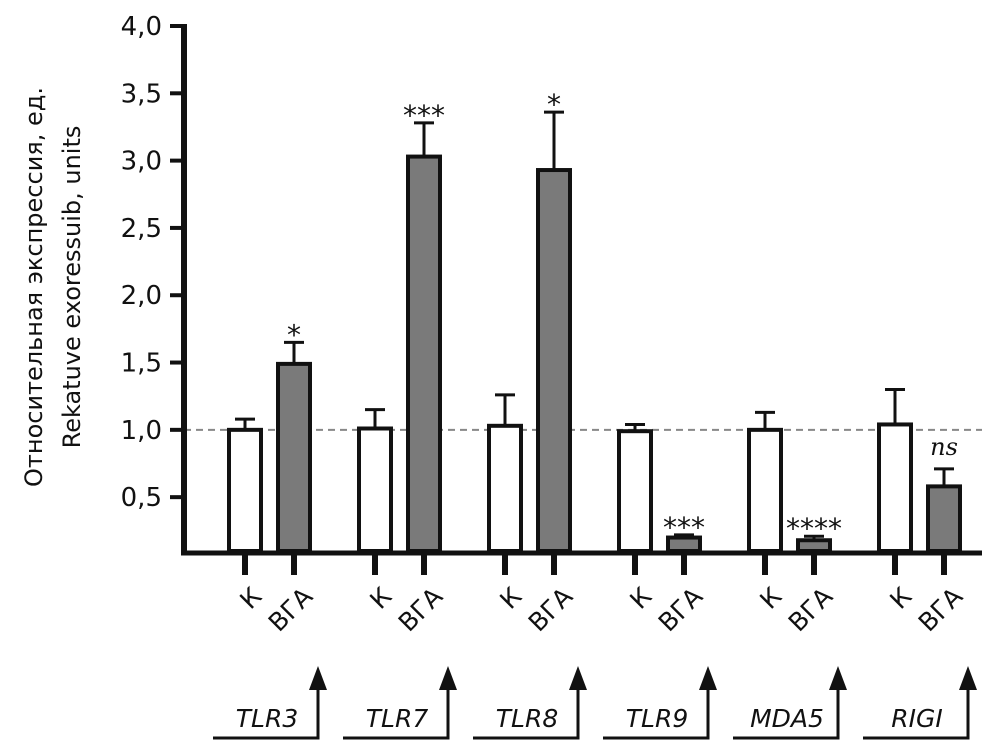 Image resolution: width=985 pixels, height=744 pixels. I want to click on gene-label-tlr7: TLR7, so click(397, 718).